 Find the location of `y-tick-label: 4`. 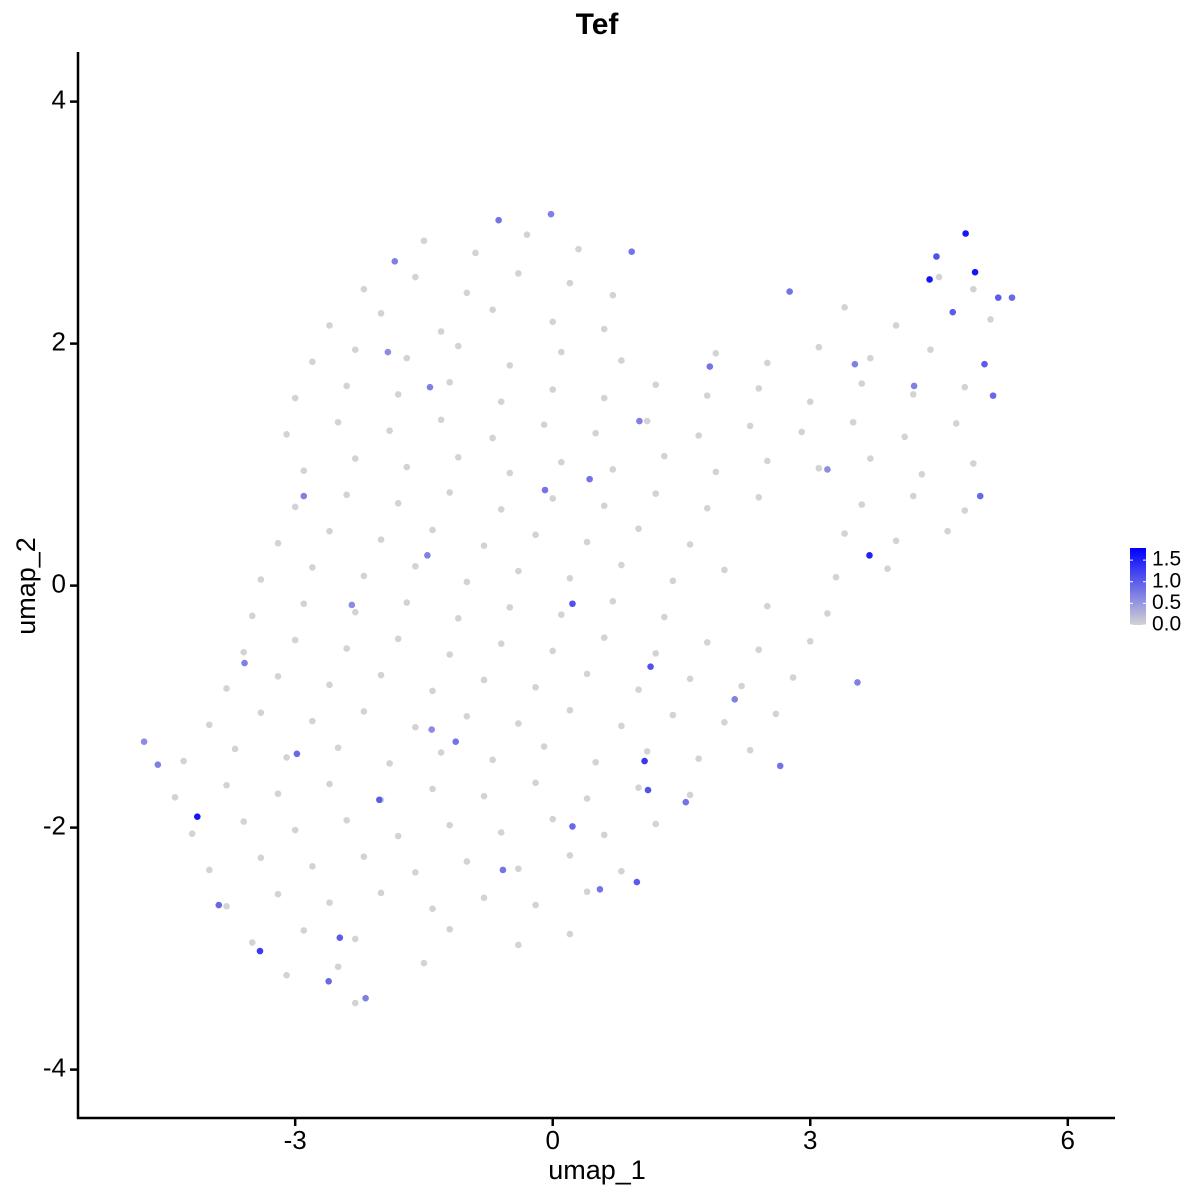

y-tick-label: 4 is located at coordinates (59, 99).